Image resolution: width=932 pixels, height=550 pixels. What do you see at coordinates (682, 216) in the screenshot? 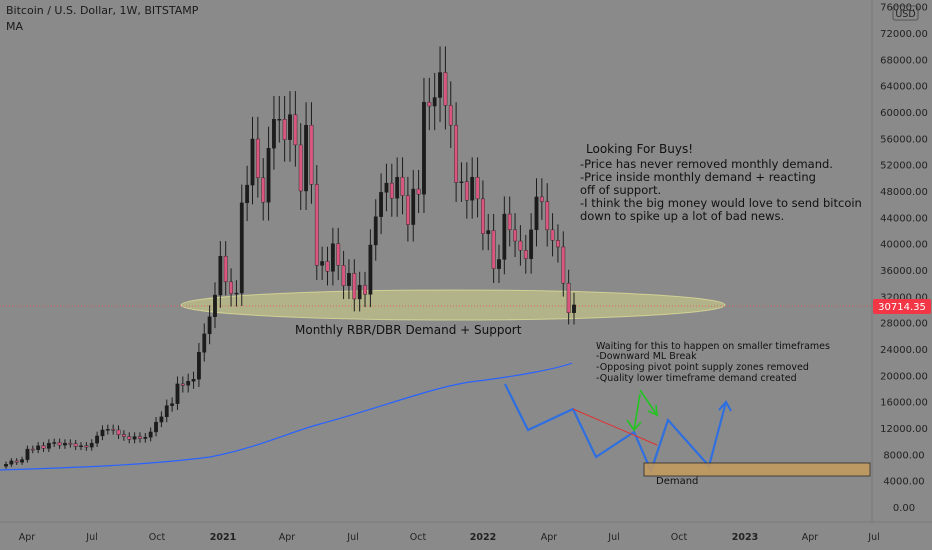
I see `note-line: down to spike up a lot of bad news.` at bounding box center [682, 216].